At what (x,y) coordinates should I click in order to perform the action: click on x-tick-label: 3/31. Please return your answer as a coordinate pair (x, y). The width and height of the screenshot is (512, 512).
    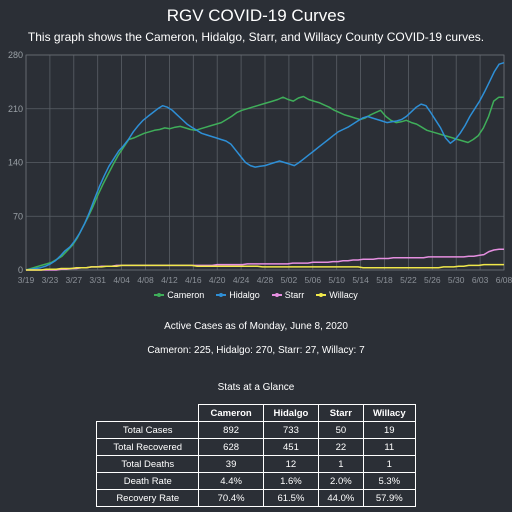
    Looking at the image, I should click on (97, 280).